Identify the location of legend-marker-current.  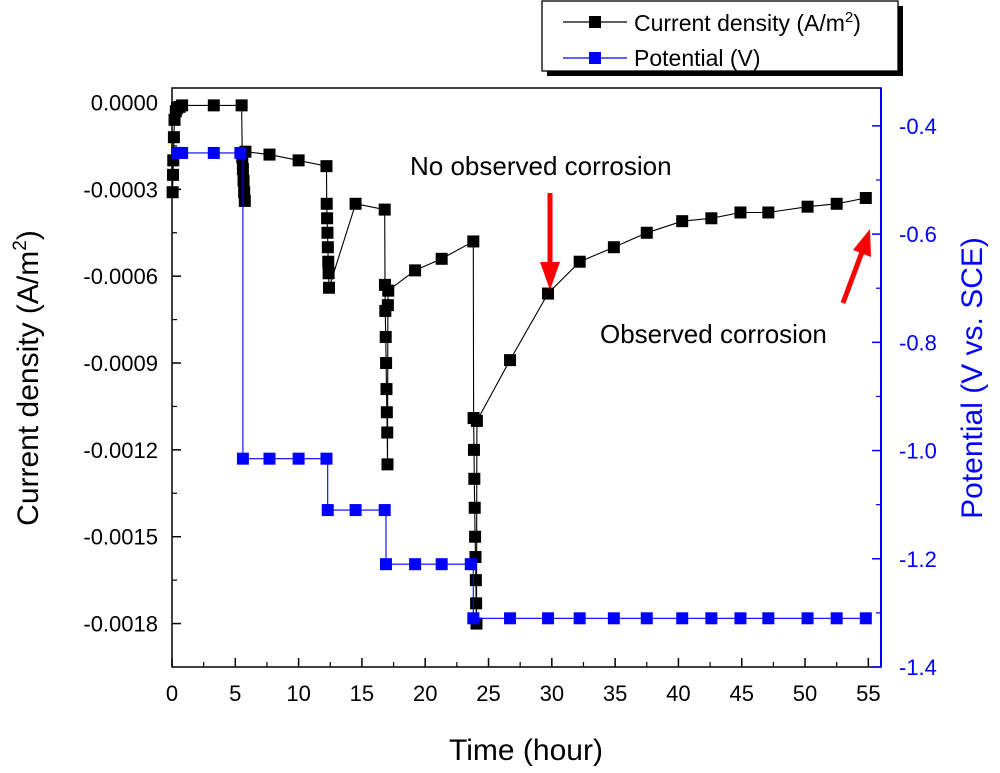
(595, 22).